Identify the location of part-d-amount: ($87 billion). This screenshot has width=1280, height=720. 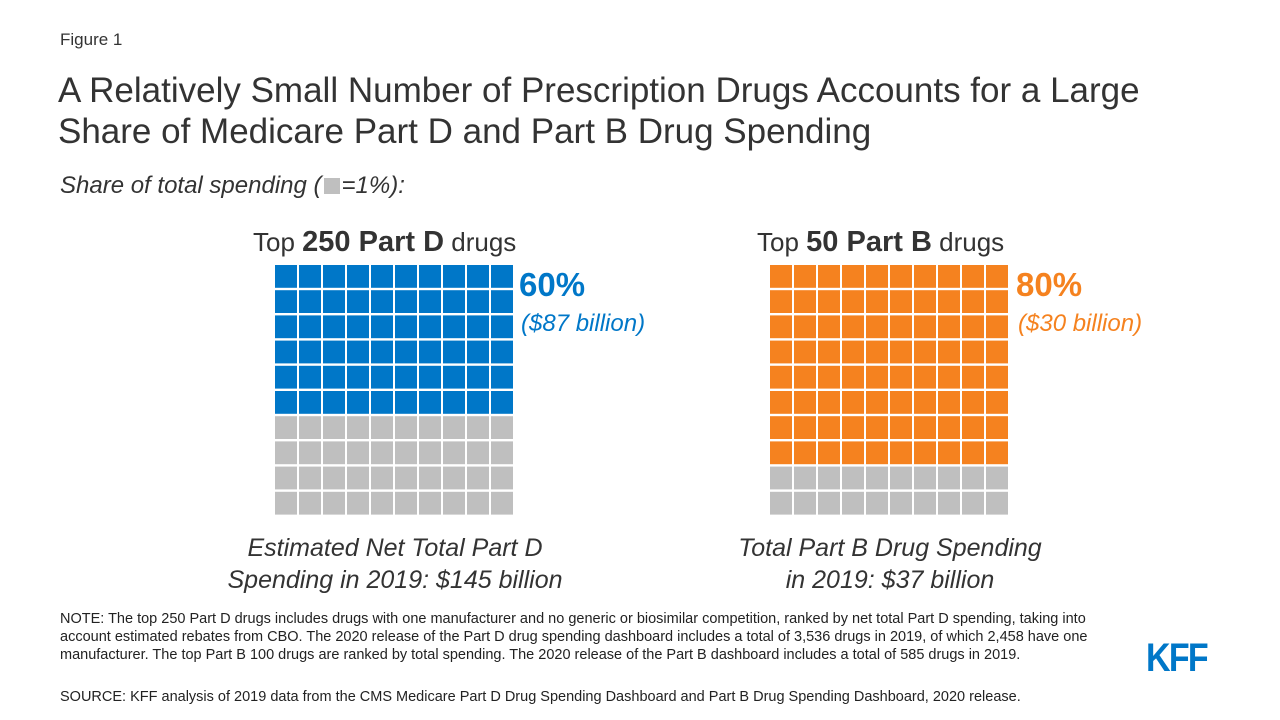
(583, 323).